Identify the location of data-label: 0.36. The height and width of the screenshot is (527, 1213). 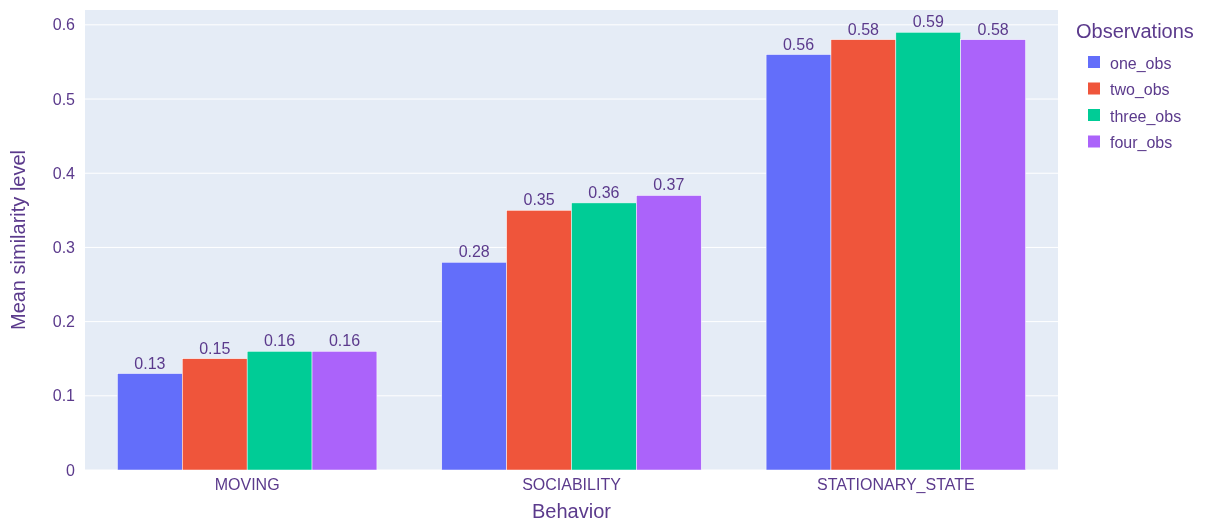
(604, 192).